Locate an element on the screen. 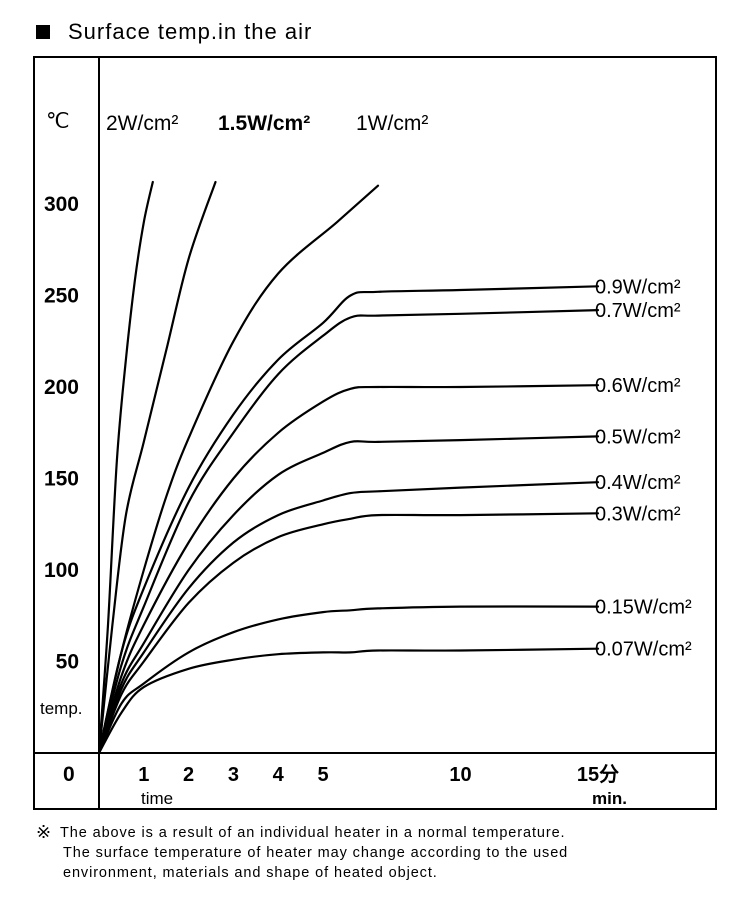  x-tick-label-3: 3 is located at coordinates (233, 775).